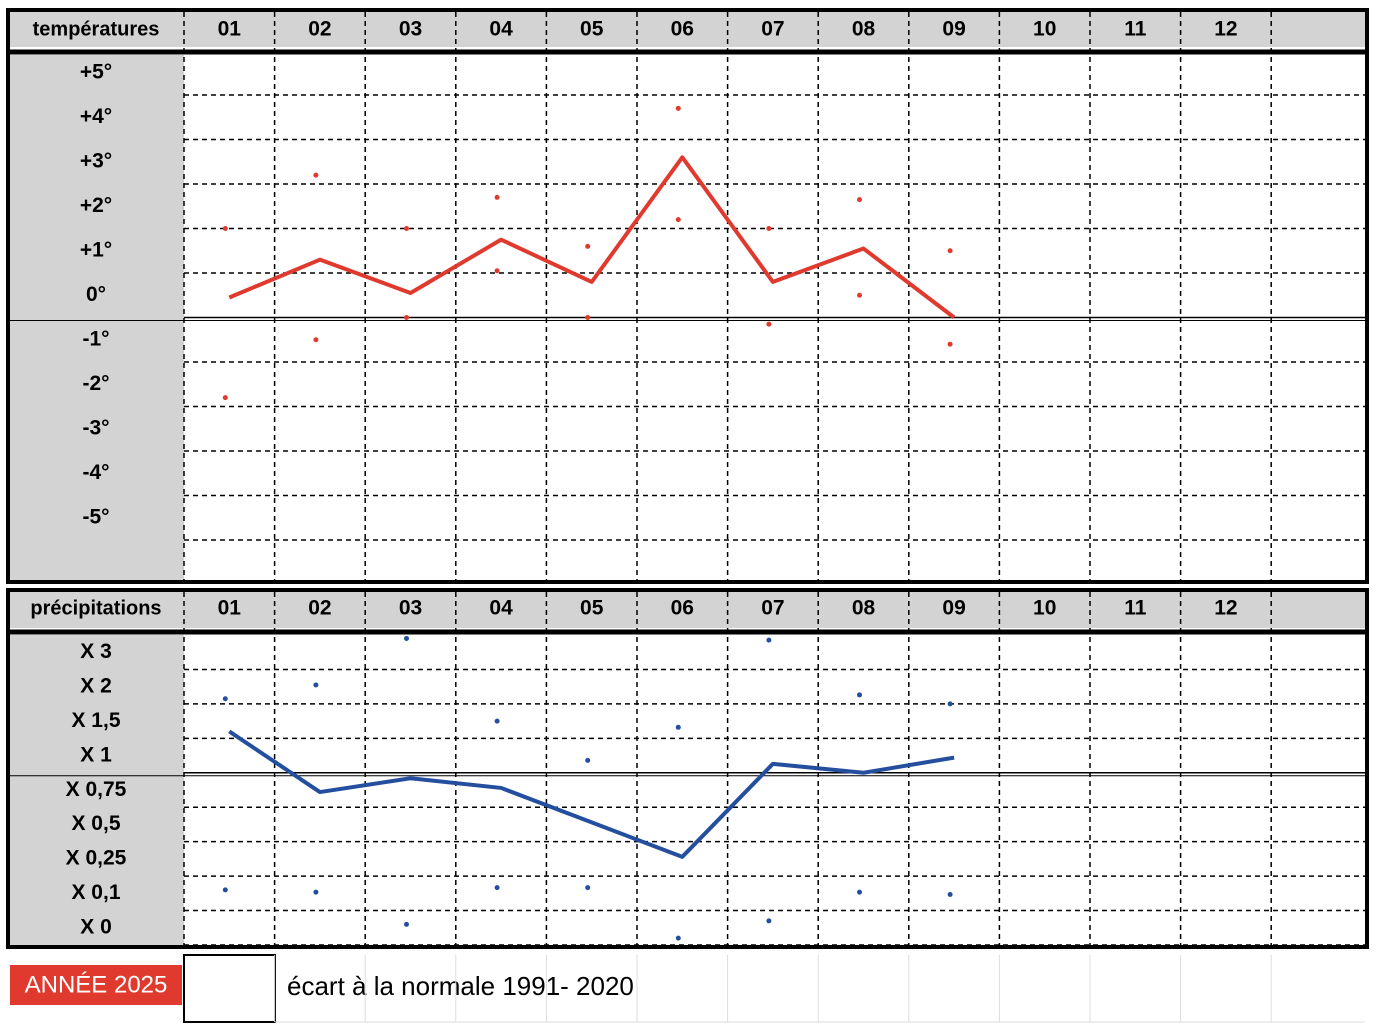 The image size is (1380, 1034). I want to click on y-tick-label: -2°, so click(95, 383).